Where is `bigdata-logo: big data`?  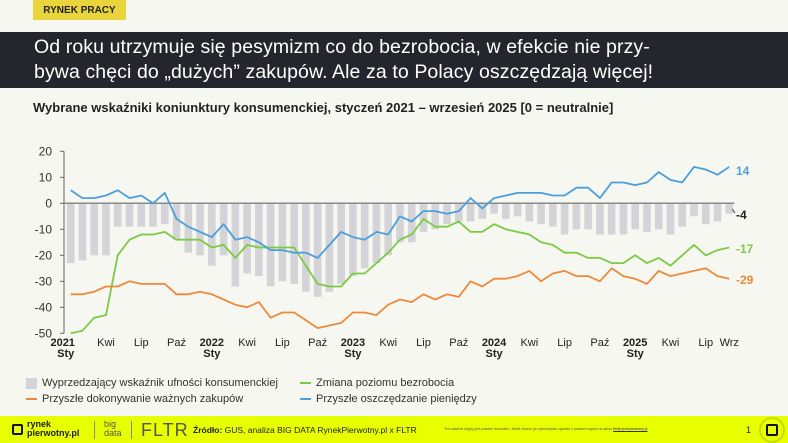 bigdata-logo: big data is located at coordinates (113, 428).